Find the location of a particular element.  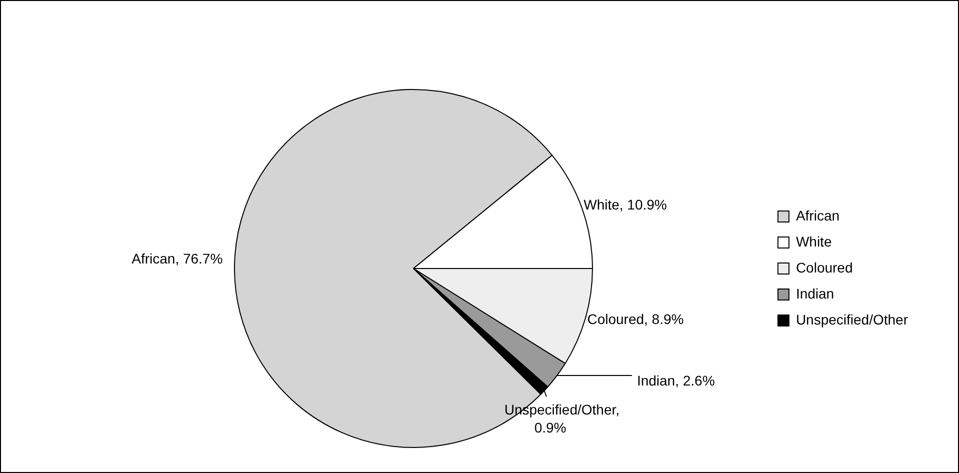

legend-label: Indian is located at coordinates (815, 293).